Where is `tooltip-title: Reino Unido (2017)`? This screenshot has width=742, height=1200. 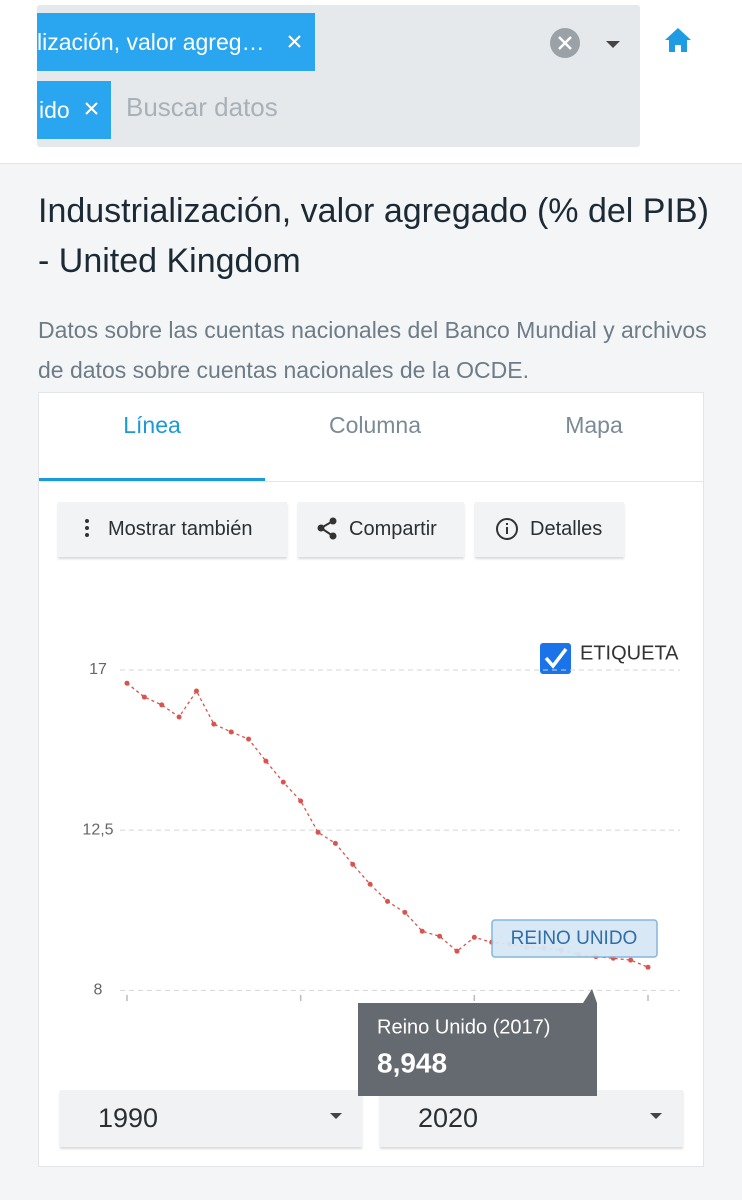 tooltip-title: Reino Unido (2017) is located at coordinates (463, 1027).